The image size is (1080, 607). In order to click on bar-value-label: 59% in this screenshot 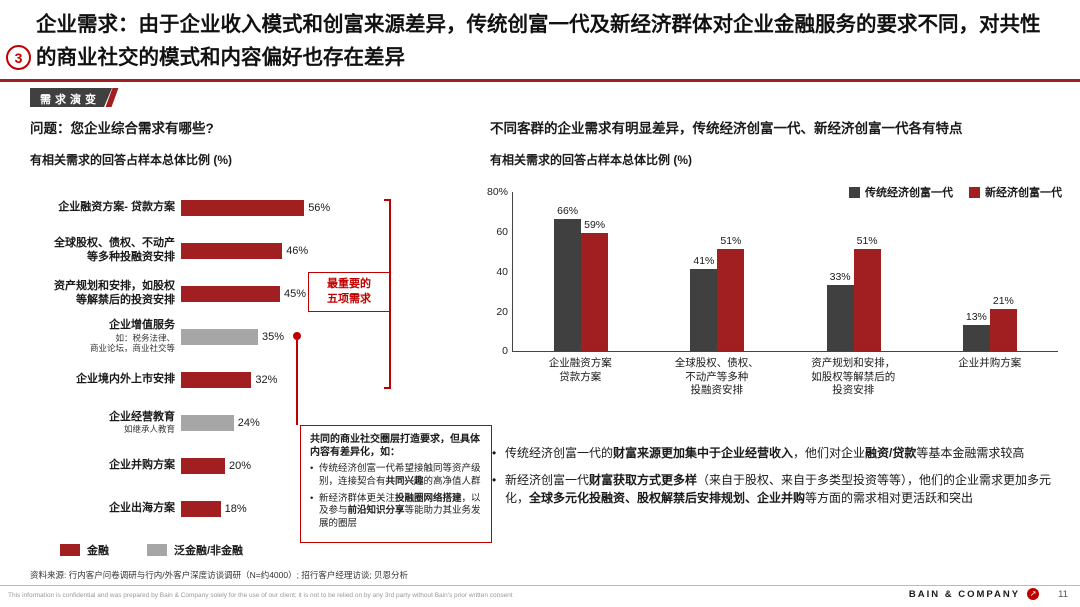, I will do `click(595, 225)`.